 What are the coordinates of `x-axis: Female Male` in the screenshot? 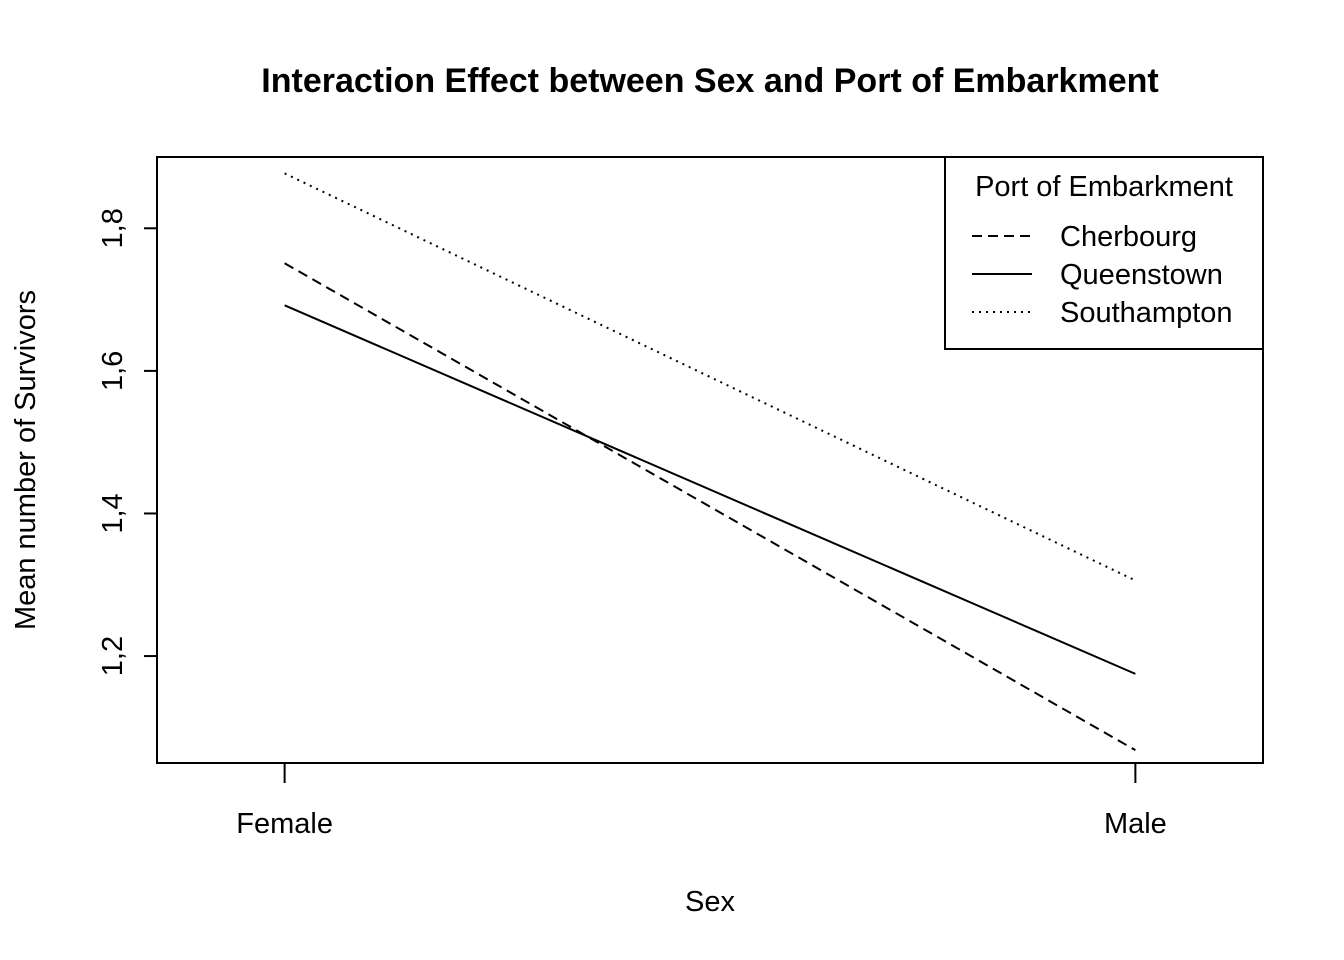 It's located at (701, 801).